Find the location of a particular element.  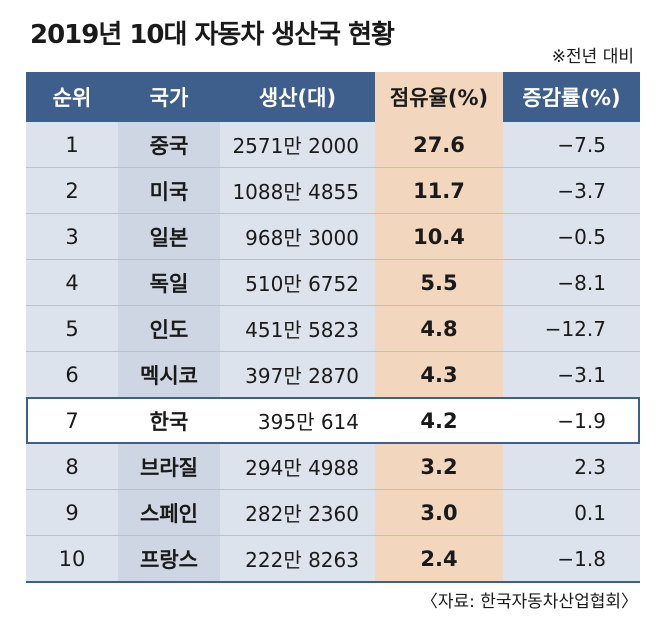

table-row: 1 중국 2571만 2000 27.6 −7.5 is located at coordinates (333, 145).